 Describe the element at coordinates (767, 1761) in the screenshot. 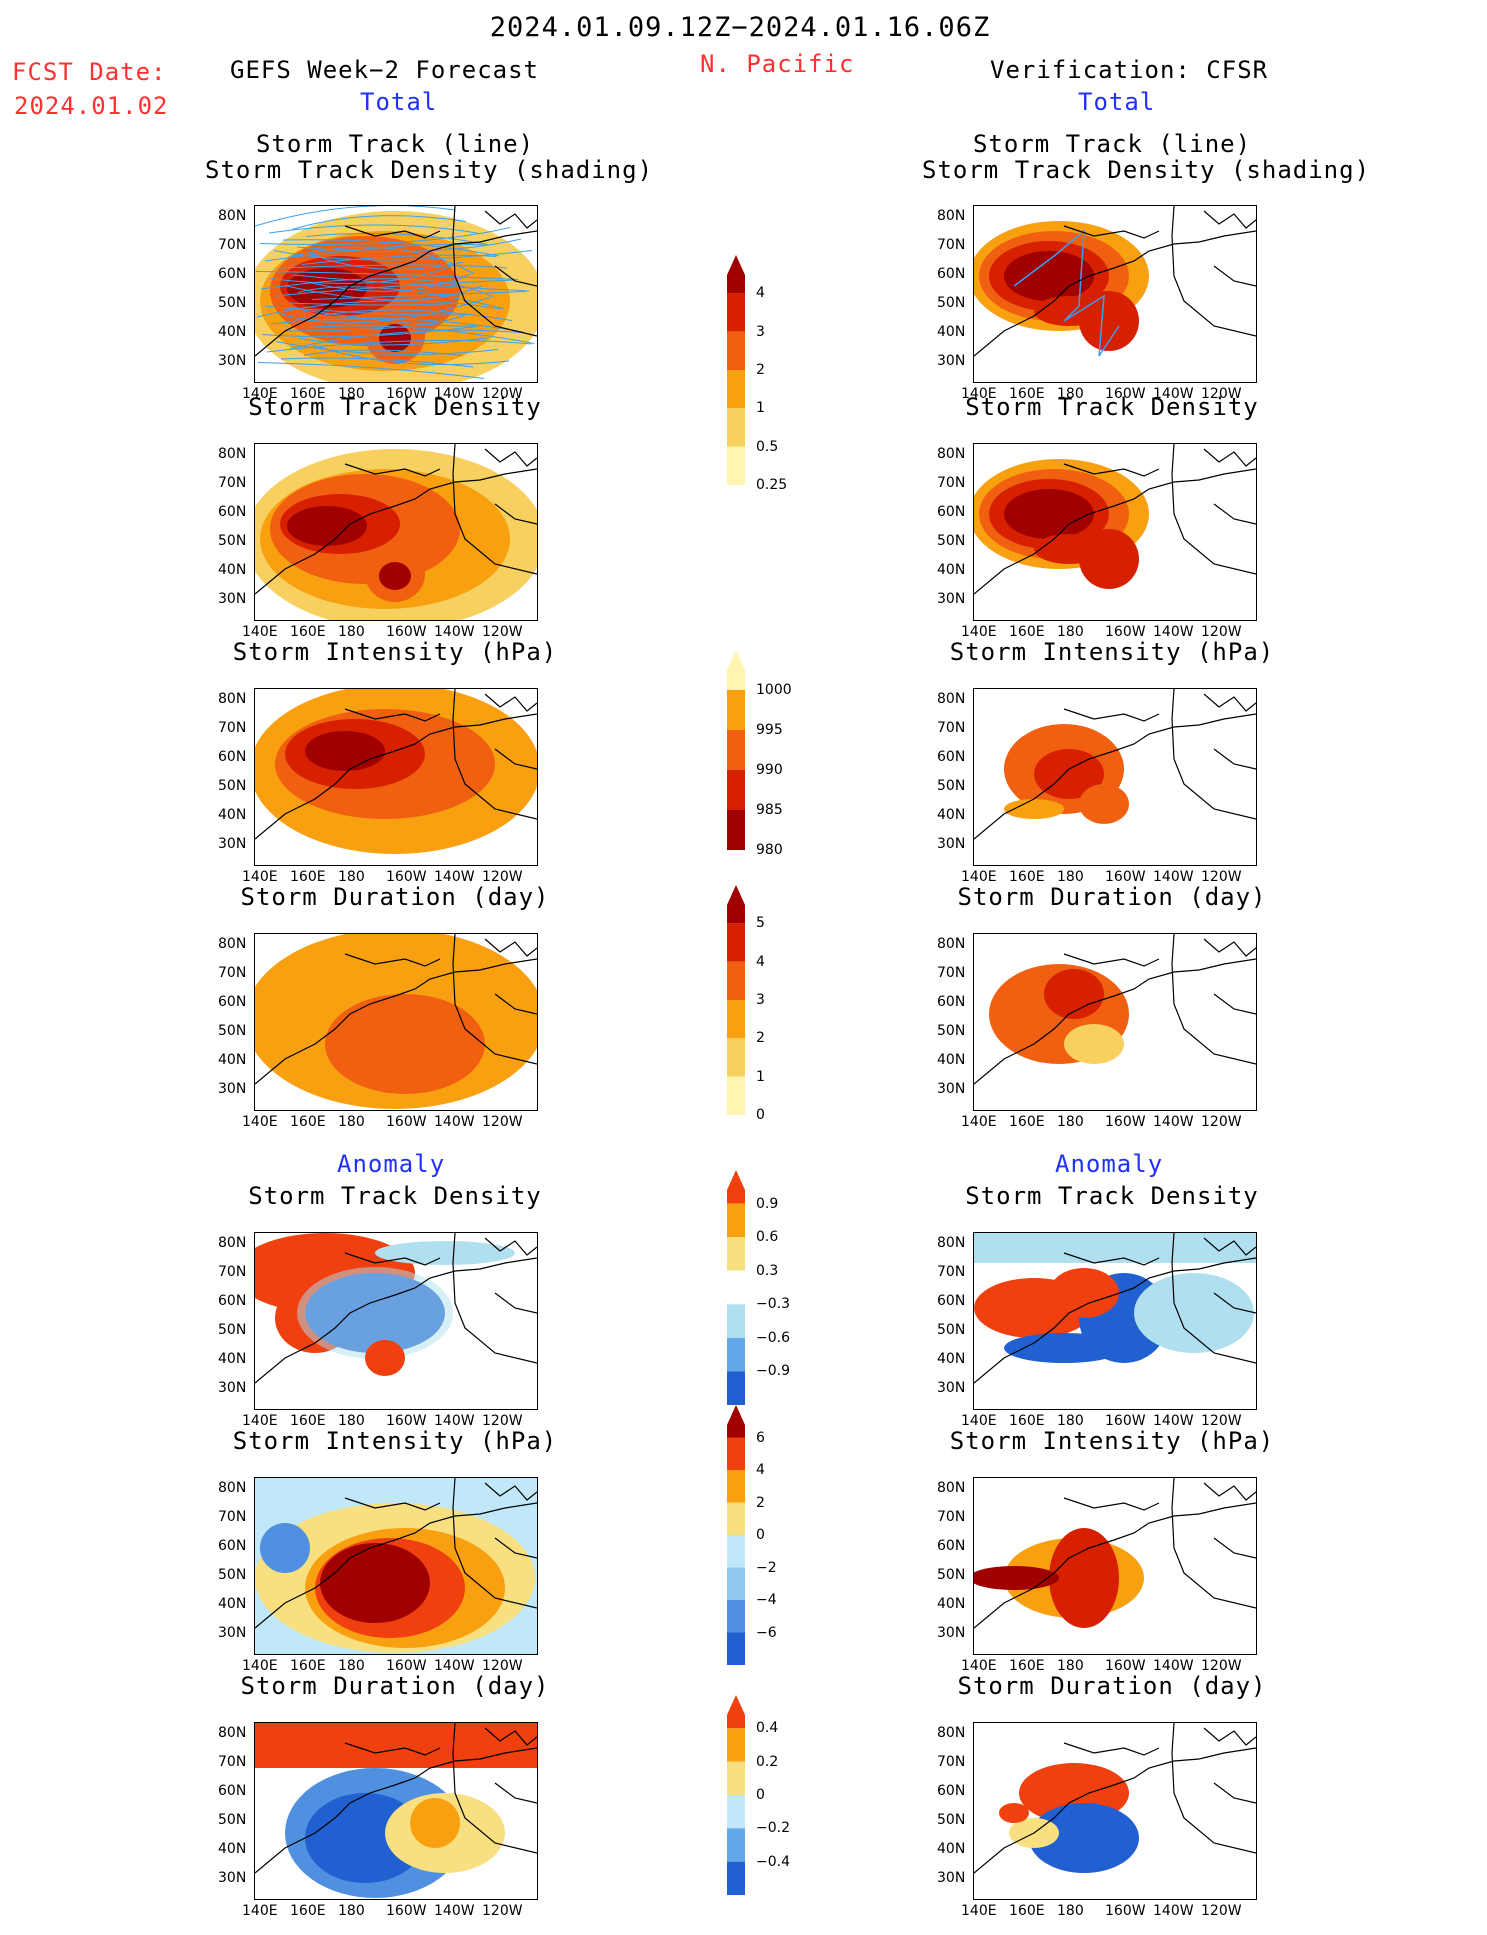

I see `duration_anom-label: 0.2` at that location.